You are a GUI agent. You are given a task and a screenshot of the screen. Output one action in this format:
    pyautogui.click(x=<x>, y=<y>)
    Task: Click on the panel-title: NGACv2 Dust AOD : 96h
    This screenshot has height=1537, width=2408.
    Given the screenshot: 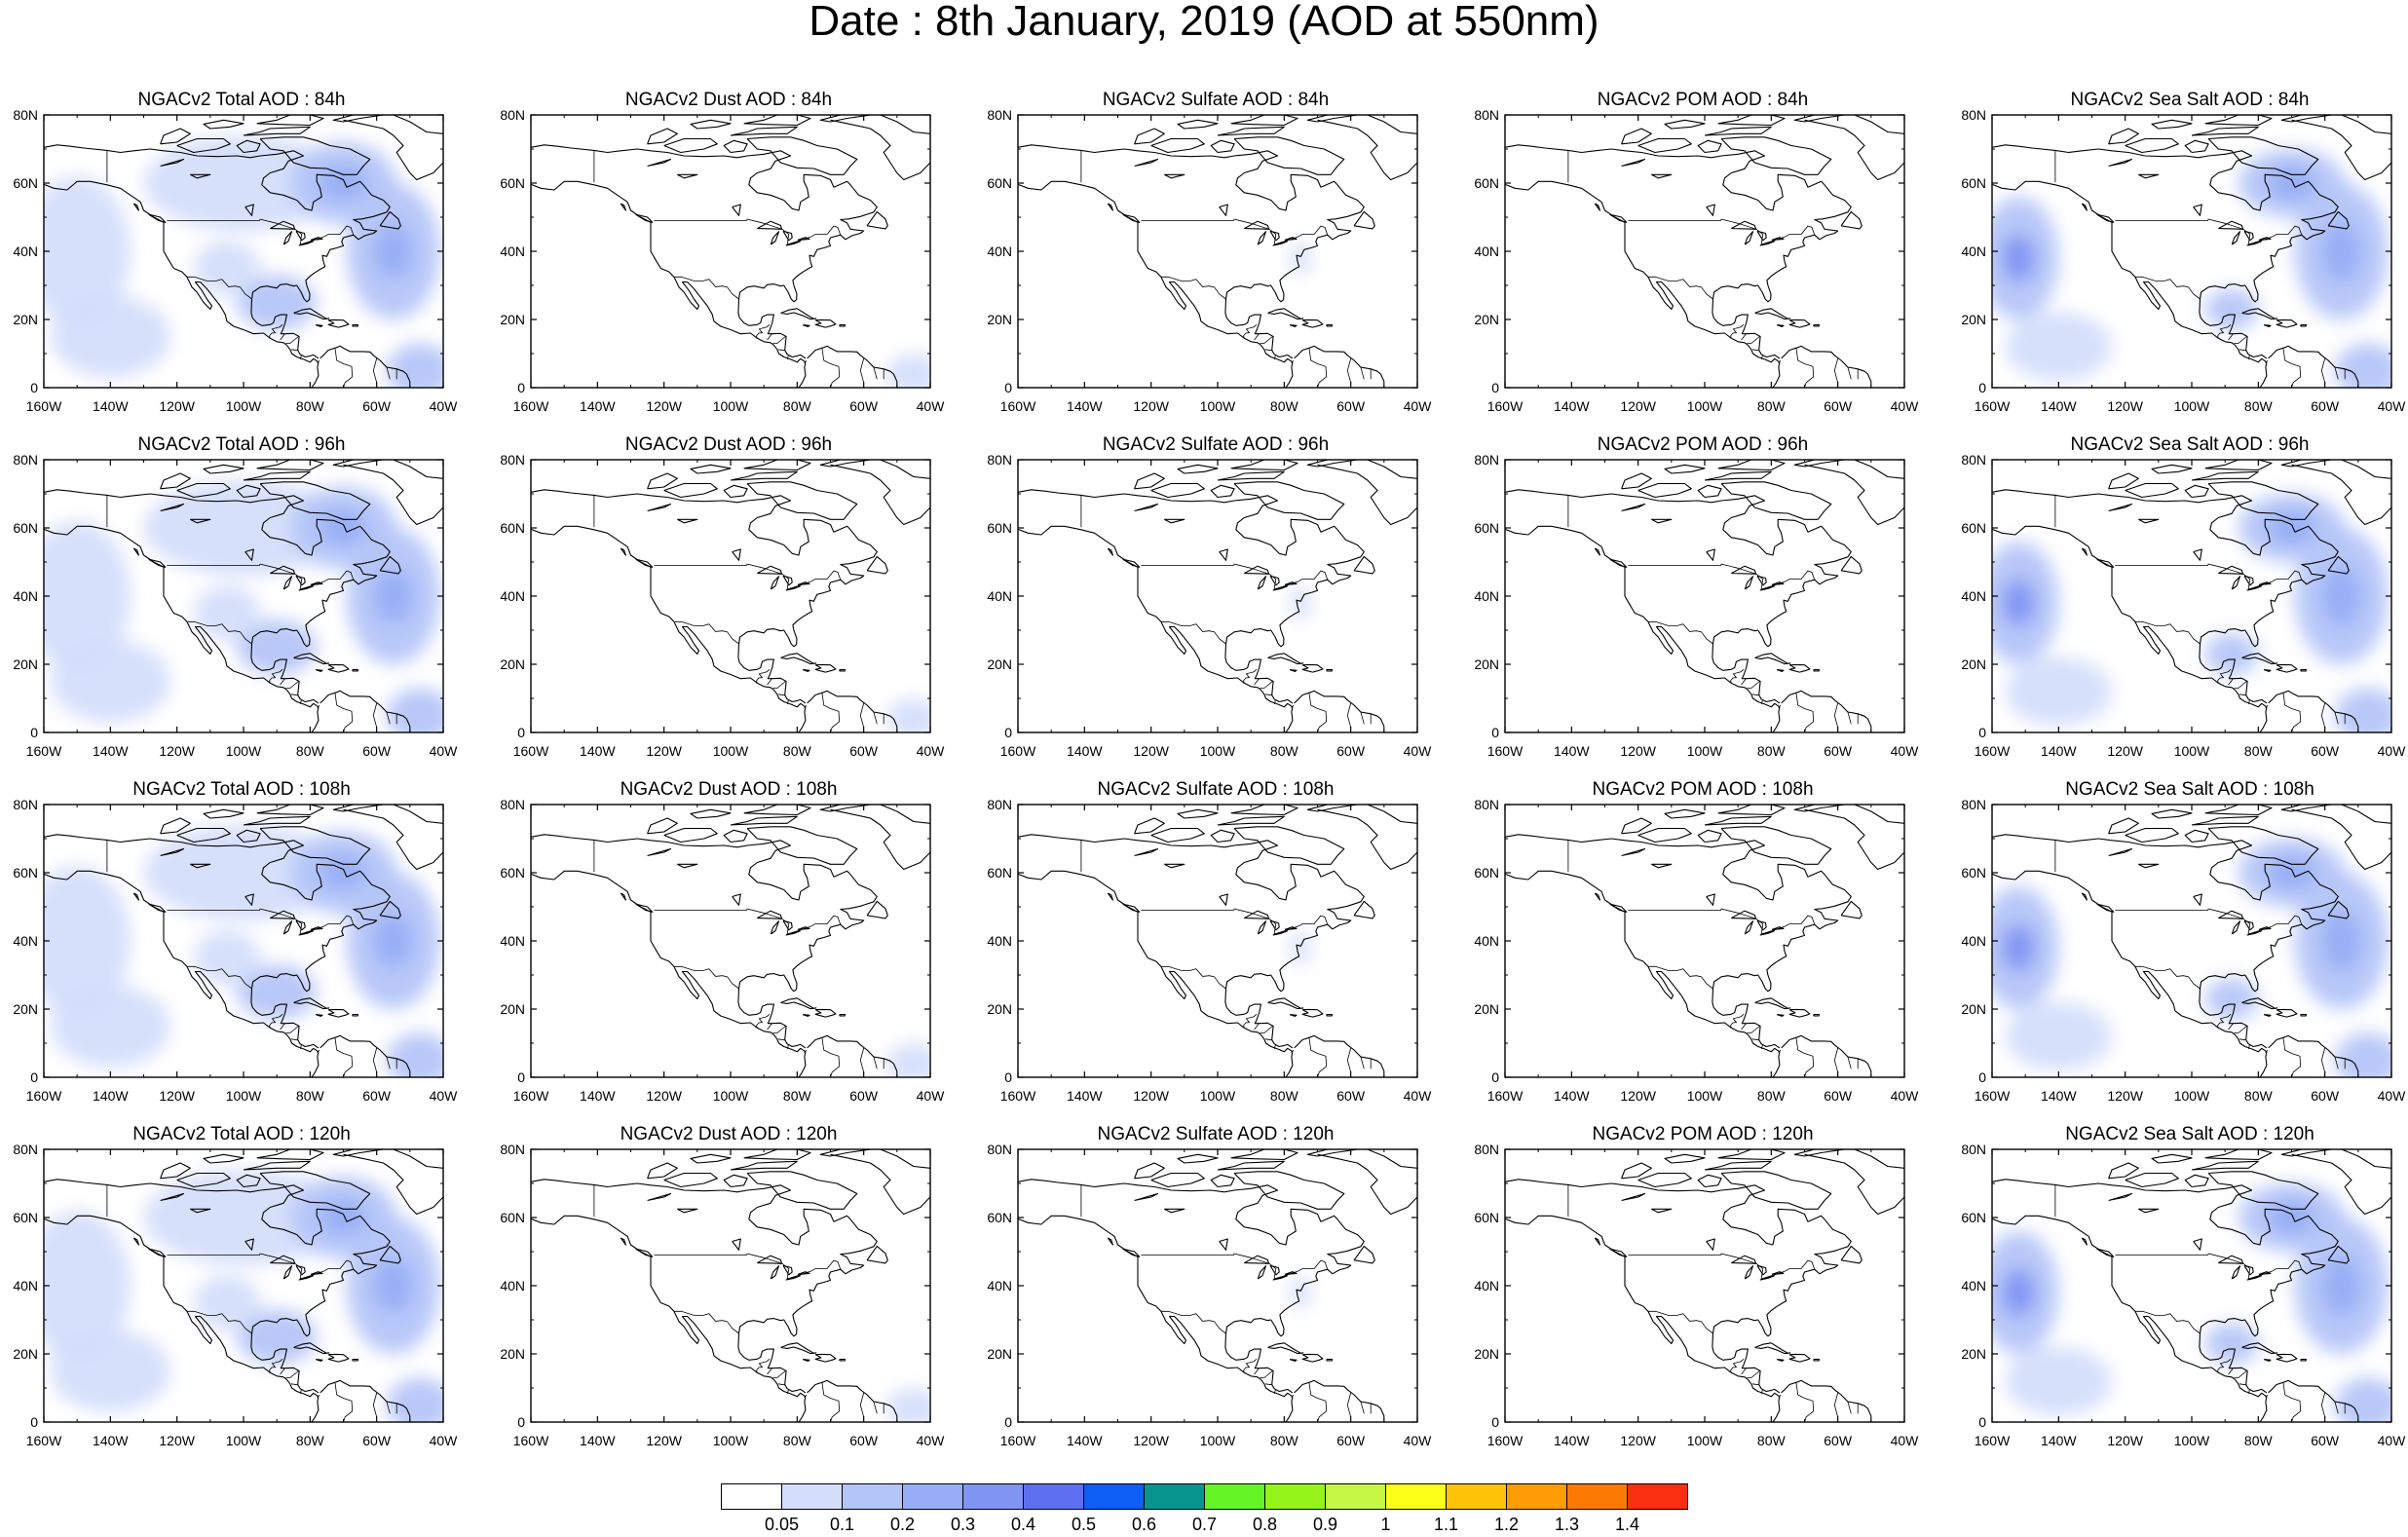 What is the action you would take?
    pyautogui.click(x=728, y=444)
    